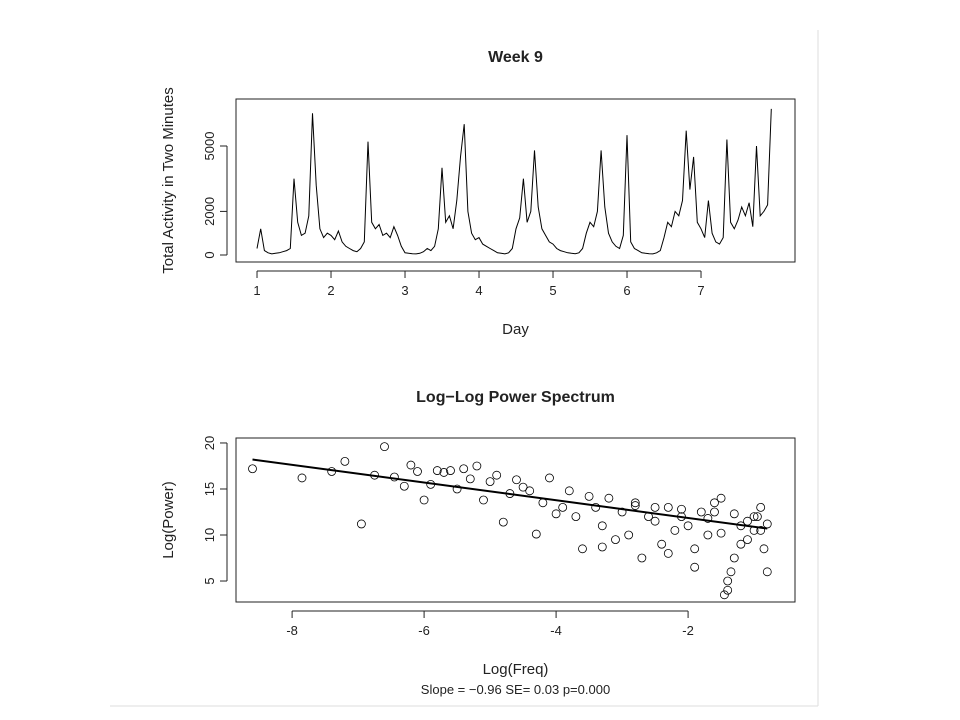 The height and width of the screenshot is (720, 960). What do you see at coordinates (209, 443) in the screenshot?
I see `y-tick-label: 20` at bounding box center [209, 443].